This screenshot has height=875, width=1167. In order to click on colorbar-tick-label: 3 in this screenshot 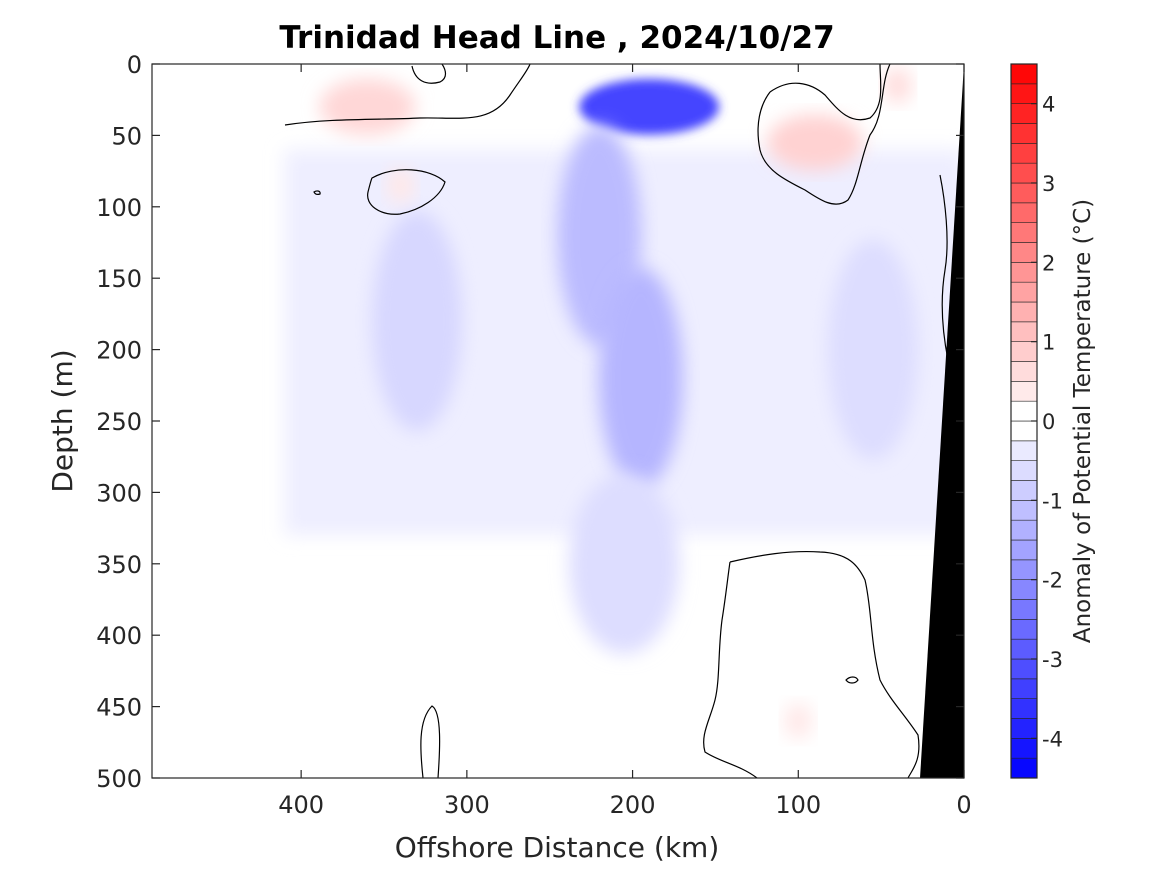, I will do `click(1048, 184)`.